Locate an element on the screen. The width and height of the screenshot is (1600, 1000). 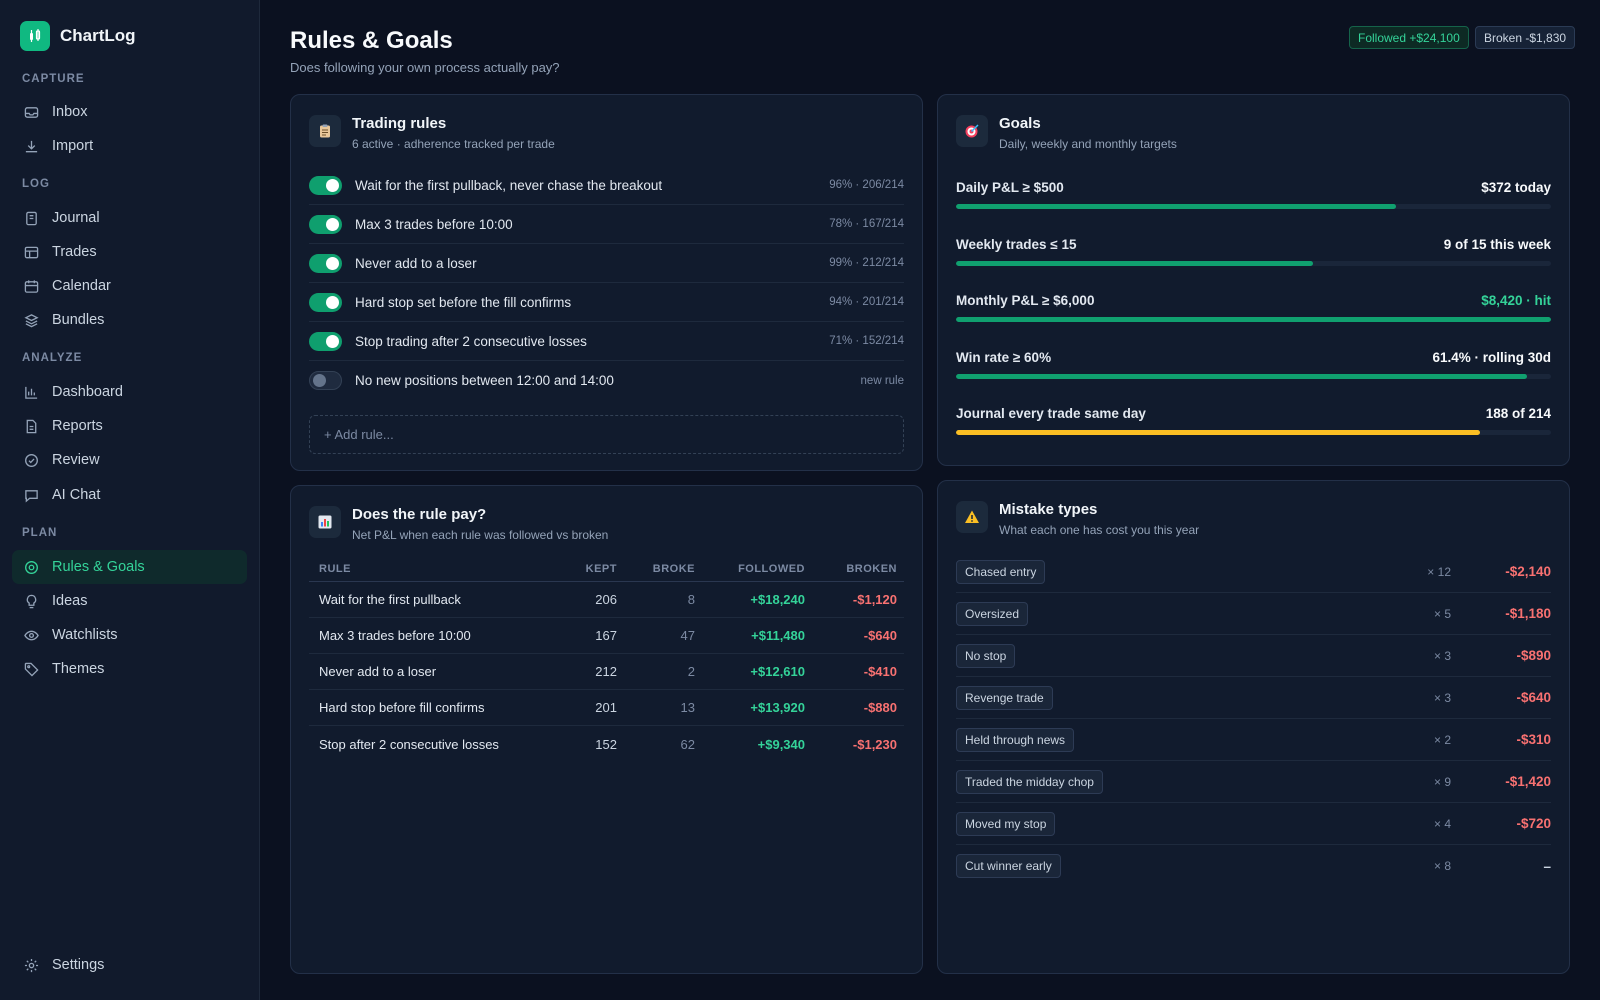
mistake-tag: Traded the midday chop is located at coordinates (1029, 781).